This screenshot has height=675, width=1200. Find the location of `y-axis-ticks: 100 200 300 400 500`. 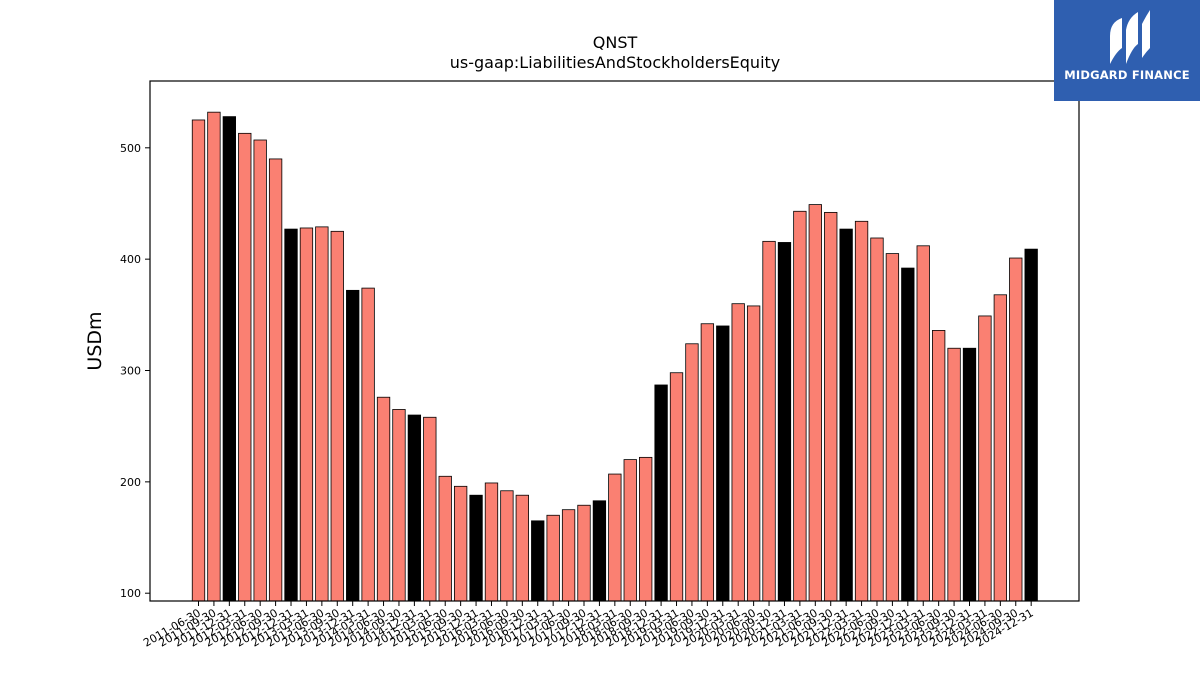

y-axis-ticks: 100 200 300 400 500 is located at coordinates (135, 371).